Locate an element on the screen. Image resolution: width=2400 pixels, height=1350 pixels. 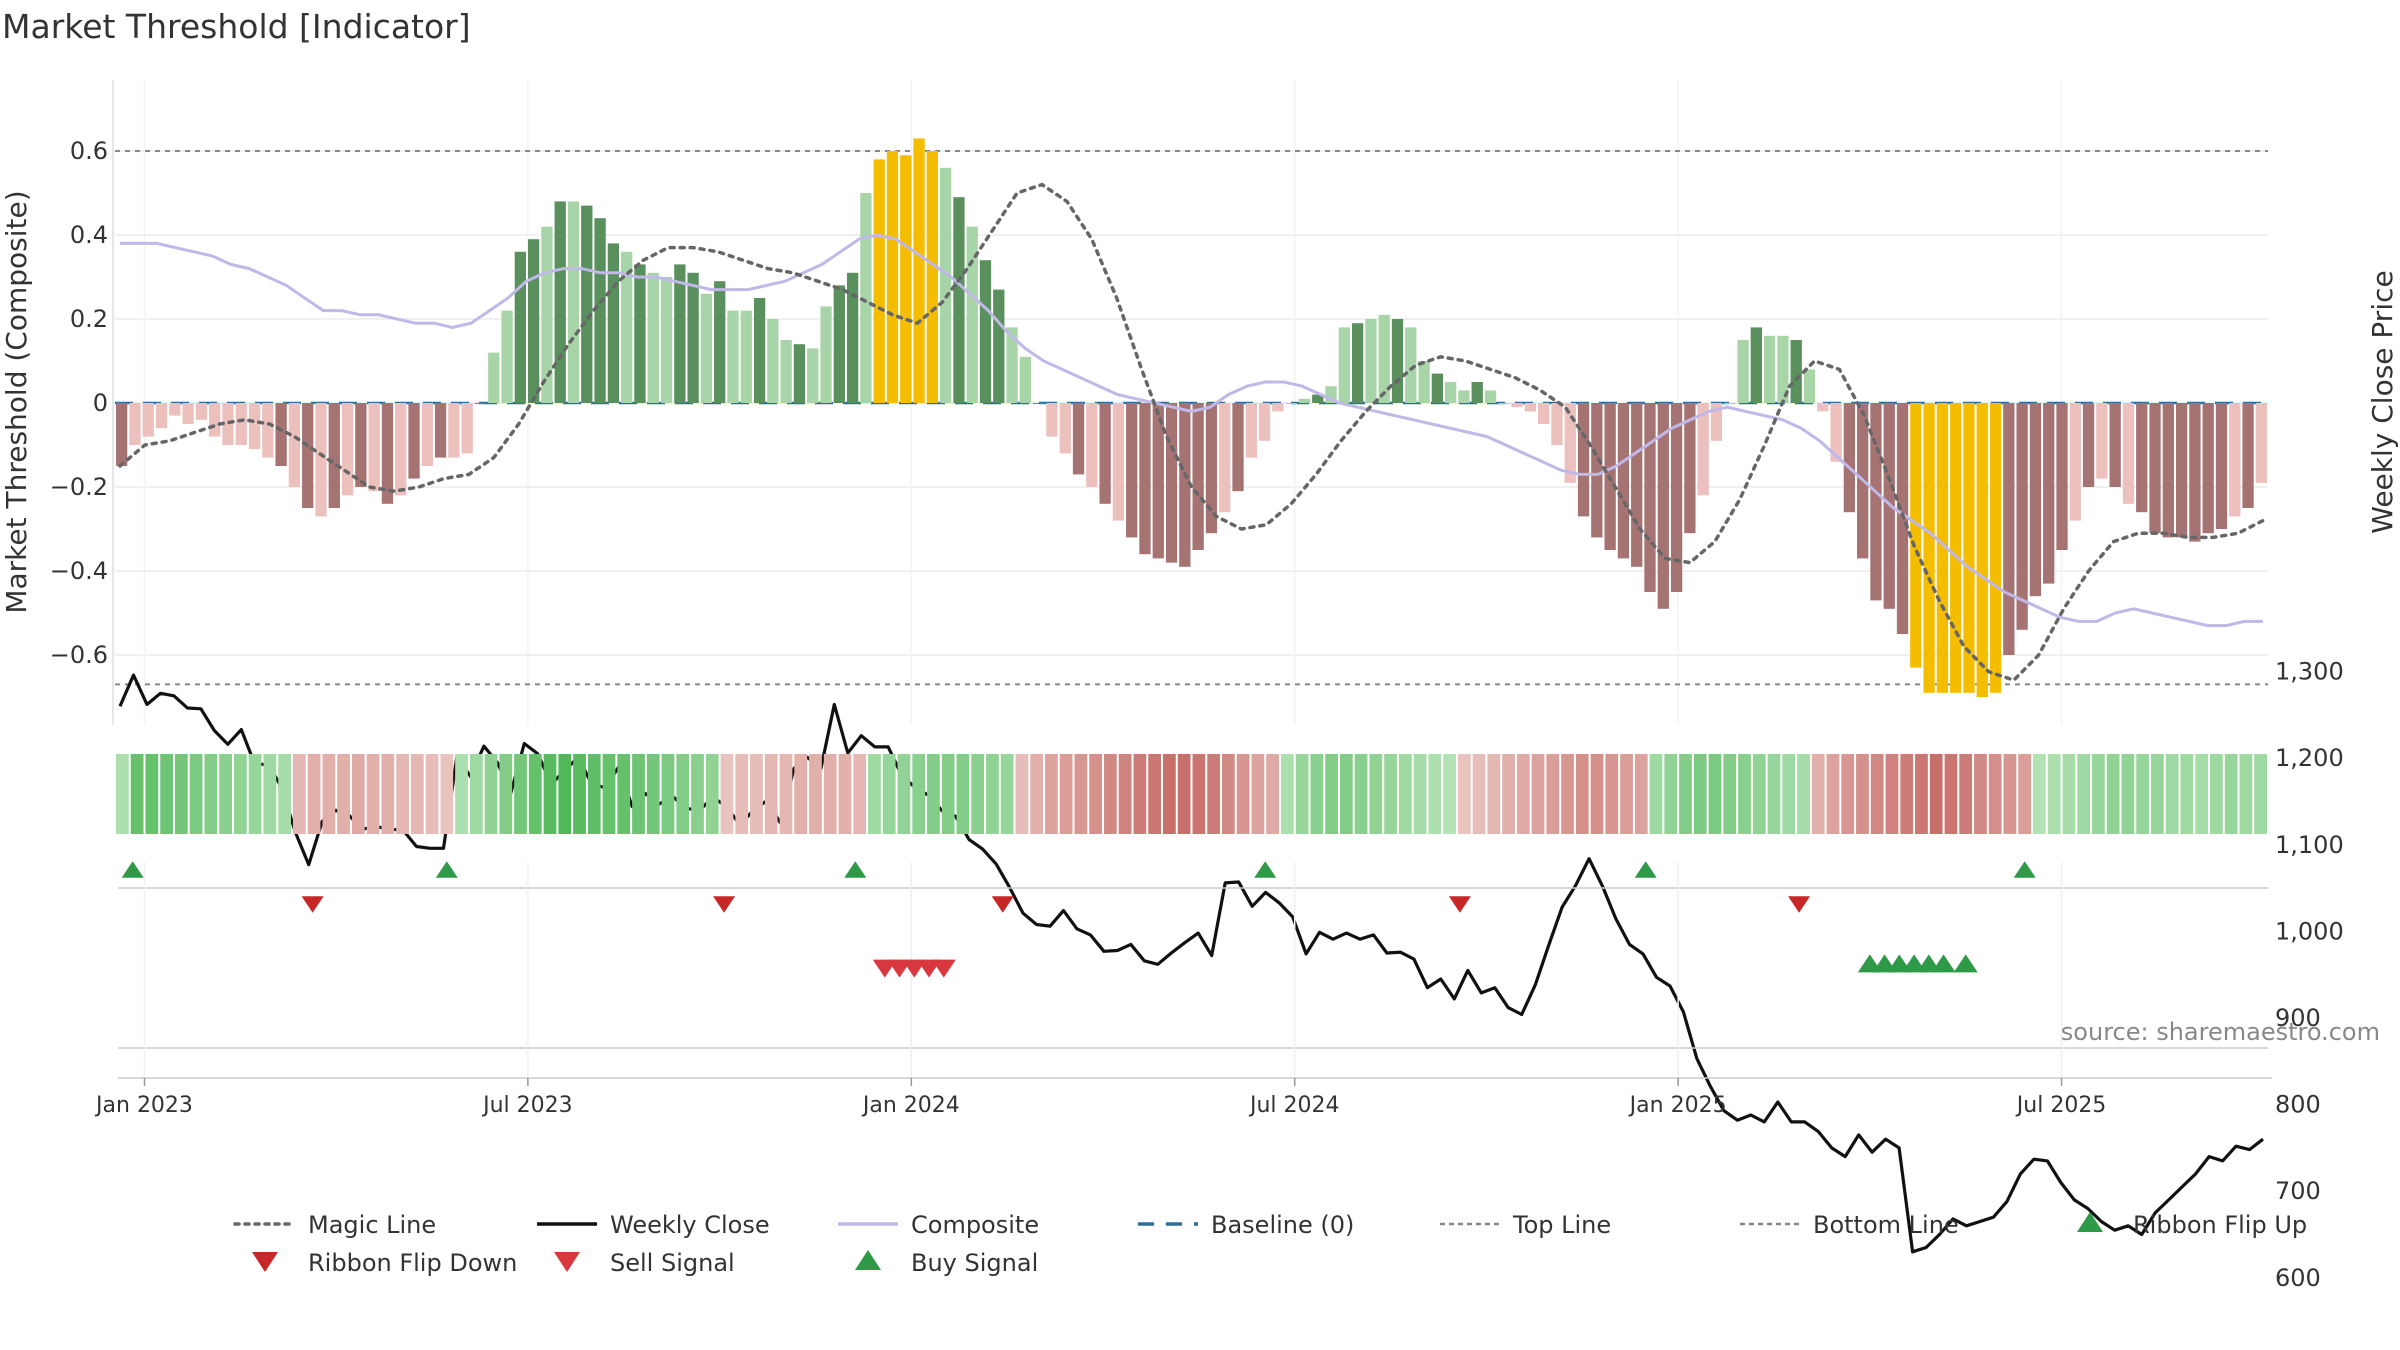
legend-label: Baseline (0) is located at coordinates (1282, 1225).